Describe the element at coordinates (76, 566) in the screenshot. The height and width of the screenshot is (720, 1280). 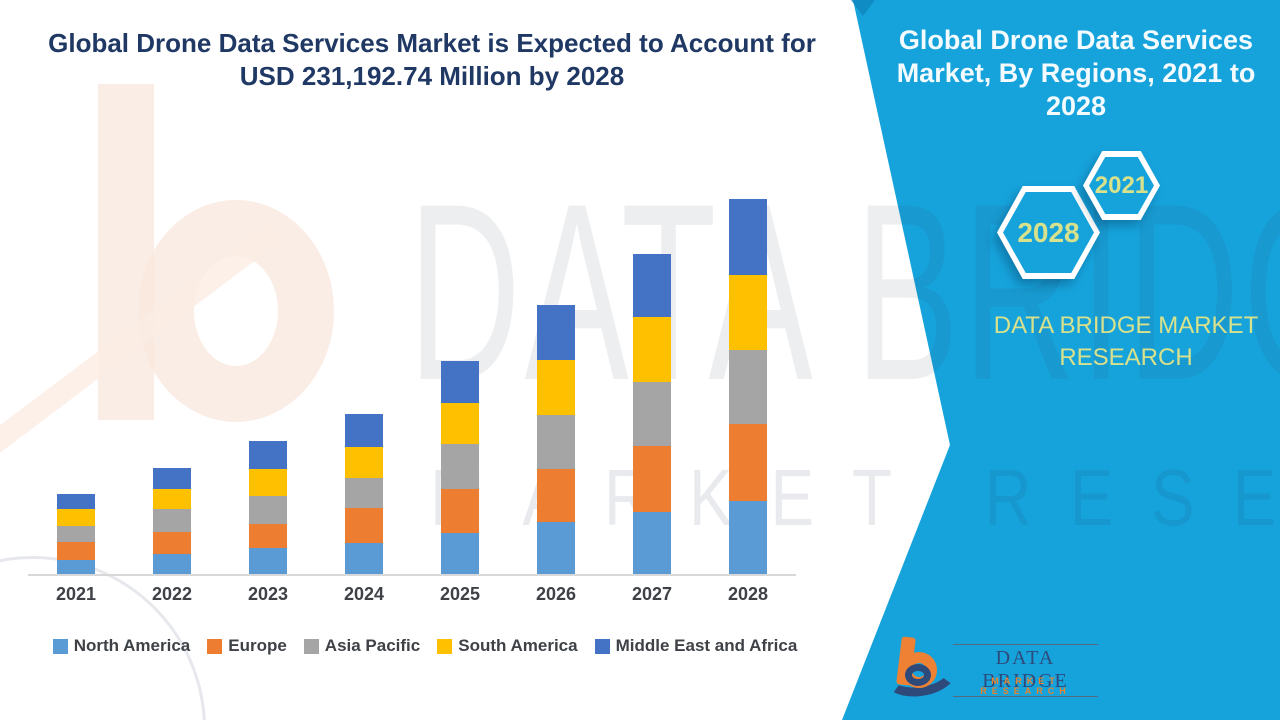
I see `bar-segment-2021-north-america` at that location.